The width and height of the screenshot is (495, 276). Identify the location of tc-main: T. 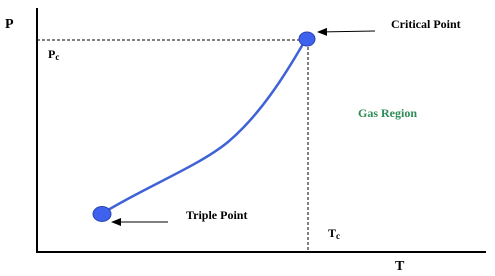
(332, 233).